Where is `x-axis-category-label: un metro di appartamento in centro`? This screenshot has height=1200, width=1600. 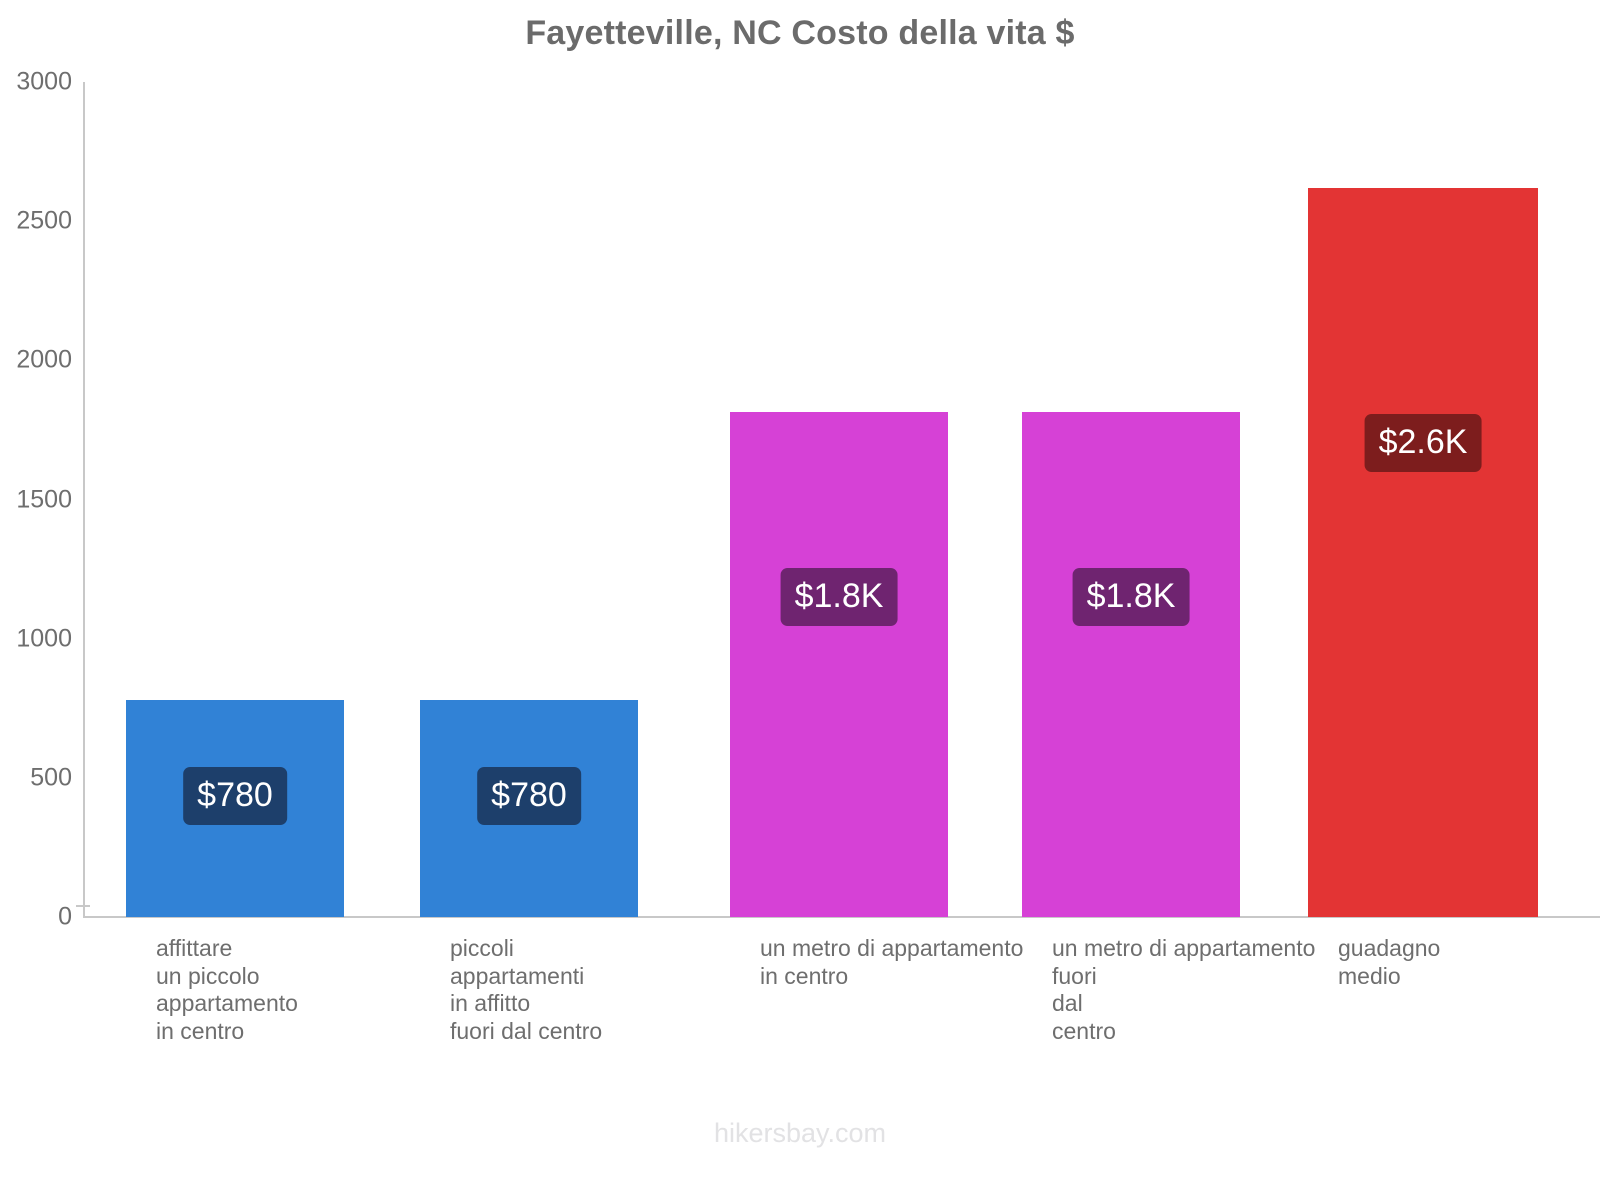
x-axis-category-label: un metro di appartamento in centro is located at coordinates (892, 962).